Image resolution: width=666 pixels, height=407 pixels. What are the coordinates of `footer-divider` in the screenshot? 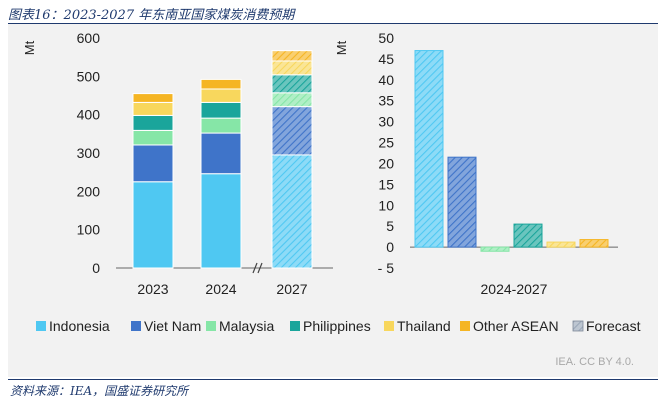 It's located at (333, 379).